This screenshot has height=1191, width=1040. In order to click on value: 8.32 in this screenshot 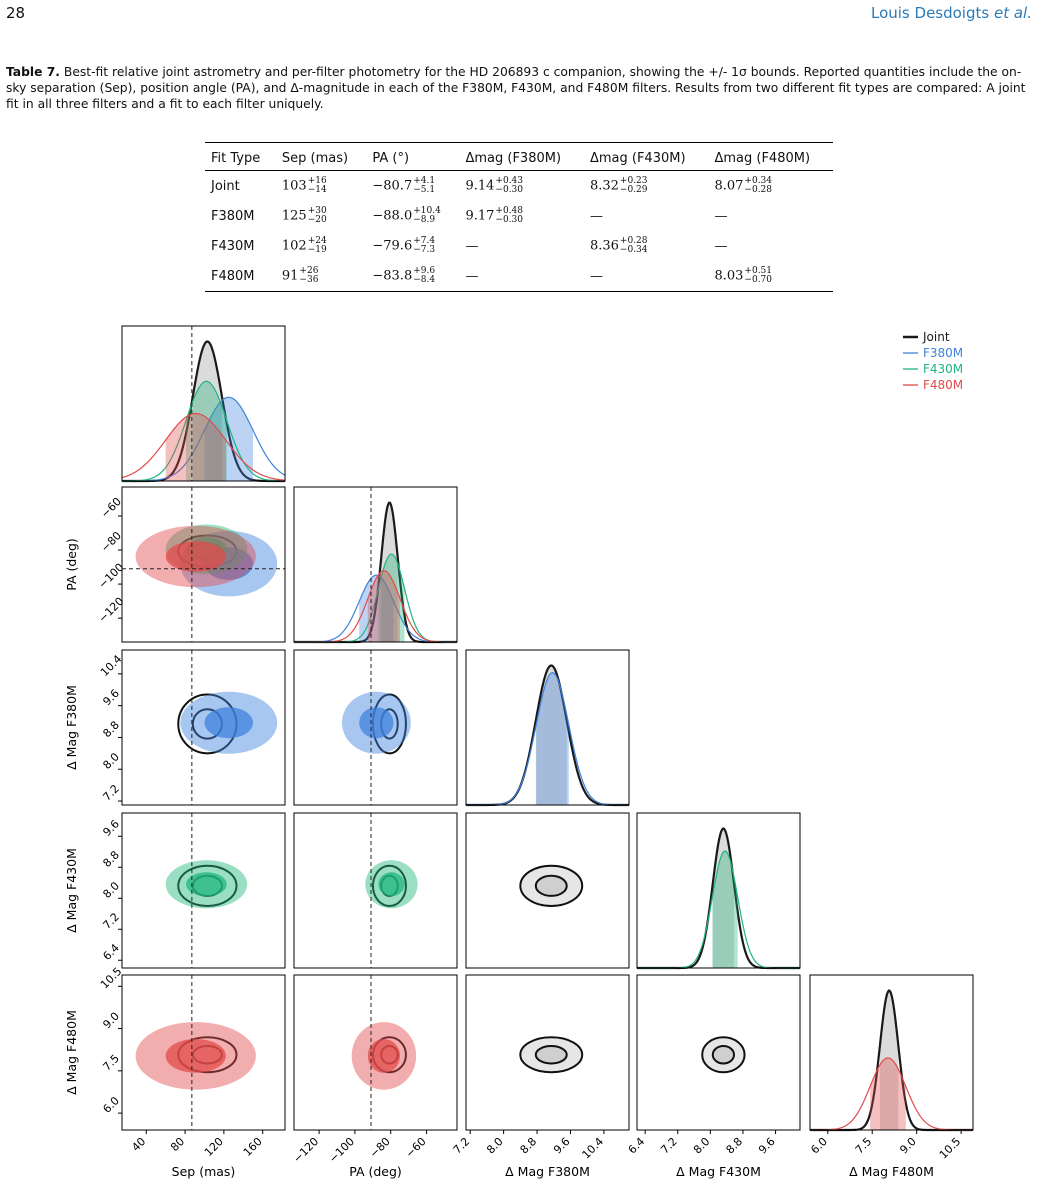, I will do `click(604, 186)`.